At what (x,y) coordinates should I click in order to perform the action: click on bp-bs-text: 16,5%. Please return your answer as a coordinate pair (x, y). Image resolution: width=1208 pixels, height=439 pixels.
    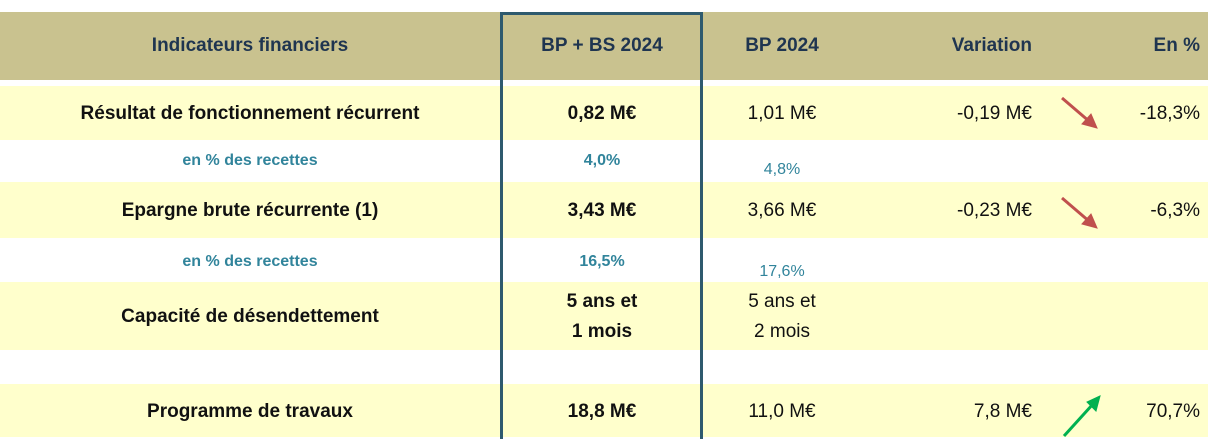
    Looking at the image, I should click on (602, 261).